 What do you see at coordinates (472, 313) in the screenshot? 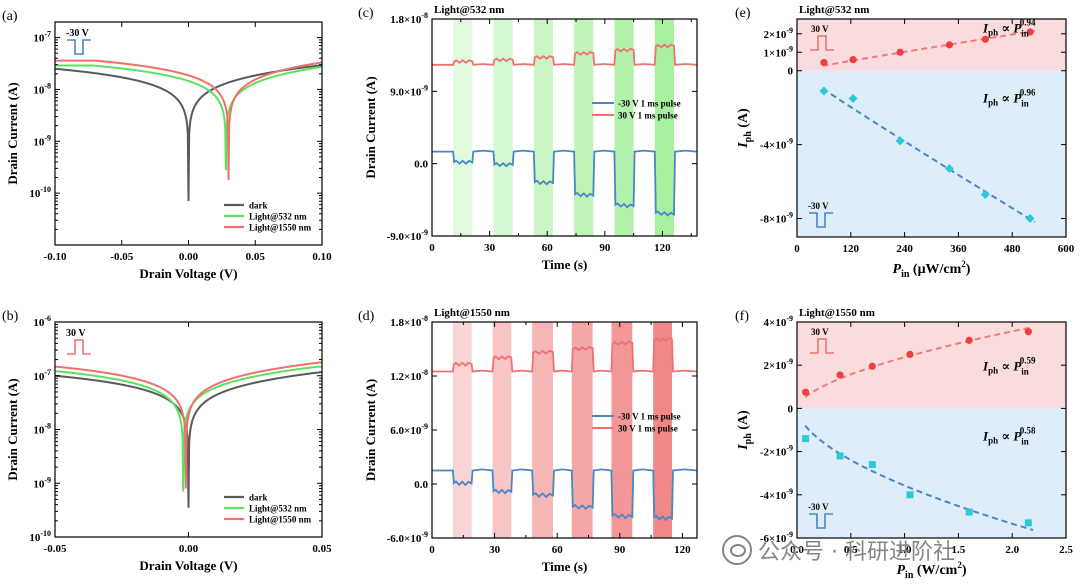
I see `panel-title: Light@1550 nm` at bounding box center [472, 313].